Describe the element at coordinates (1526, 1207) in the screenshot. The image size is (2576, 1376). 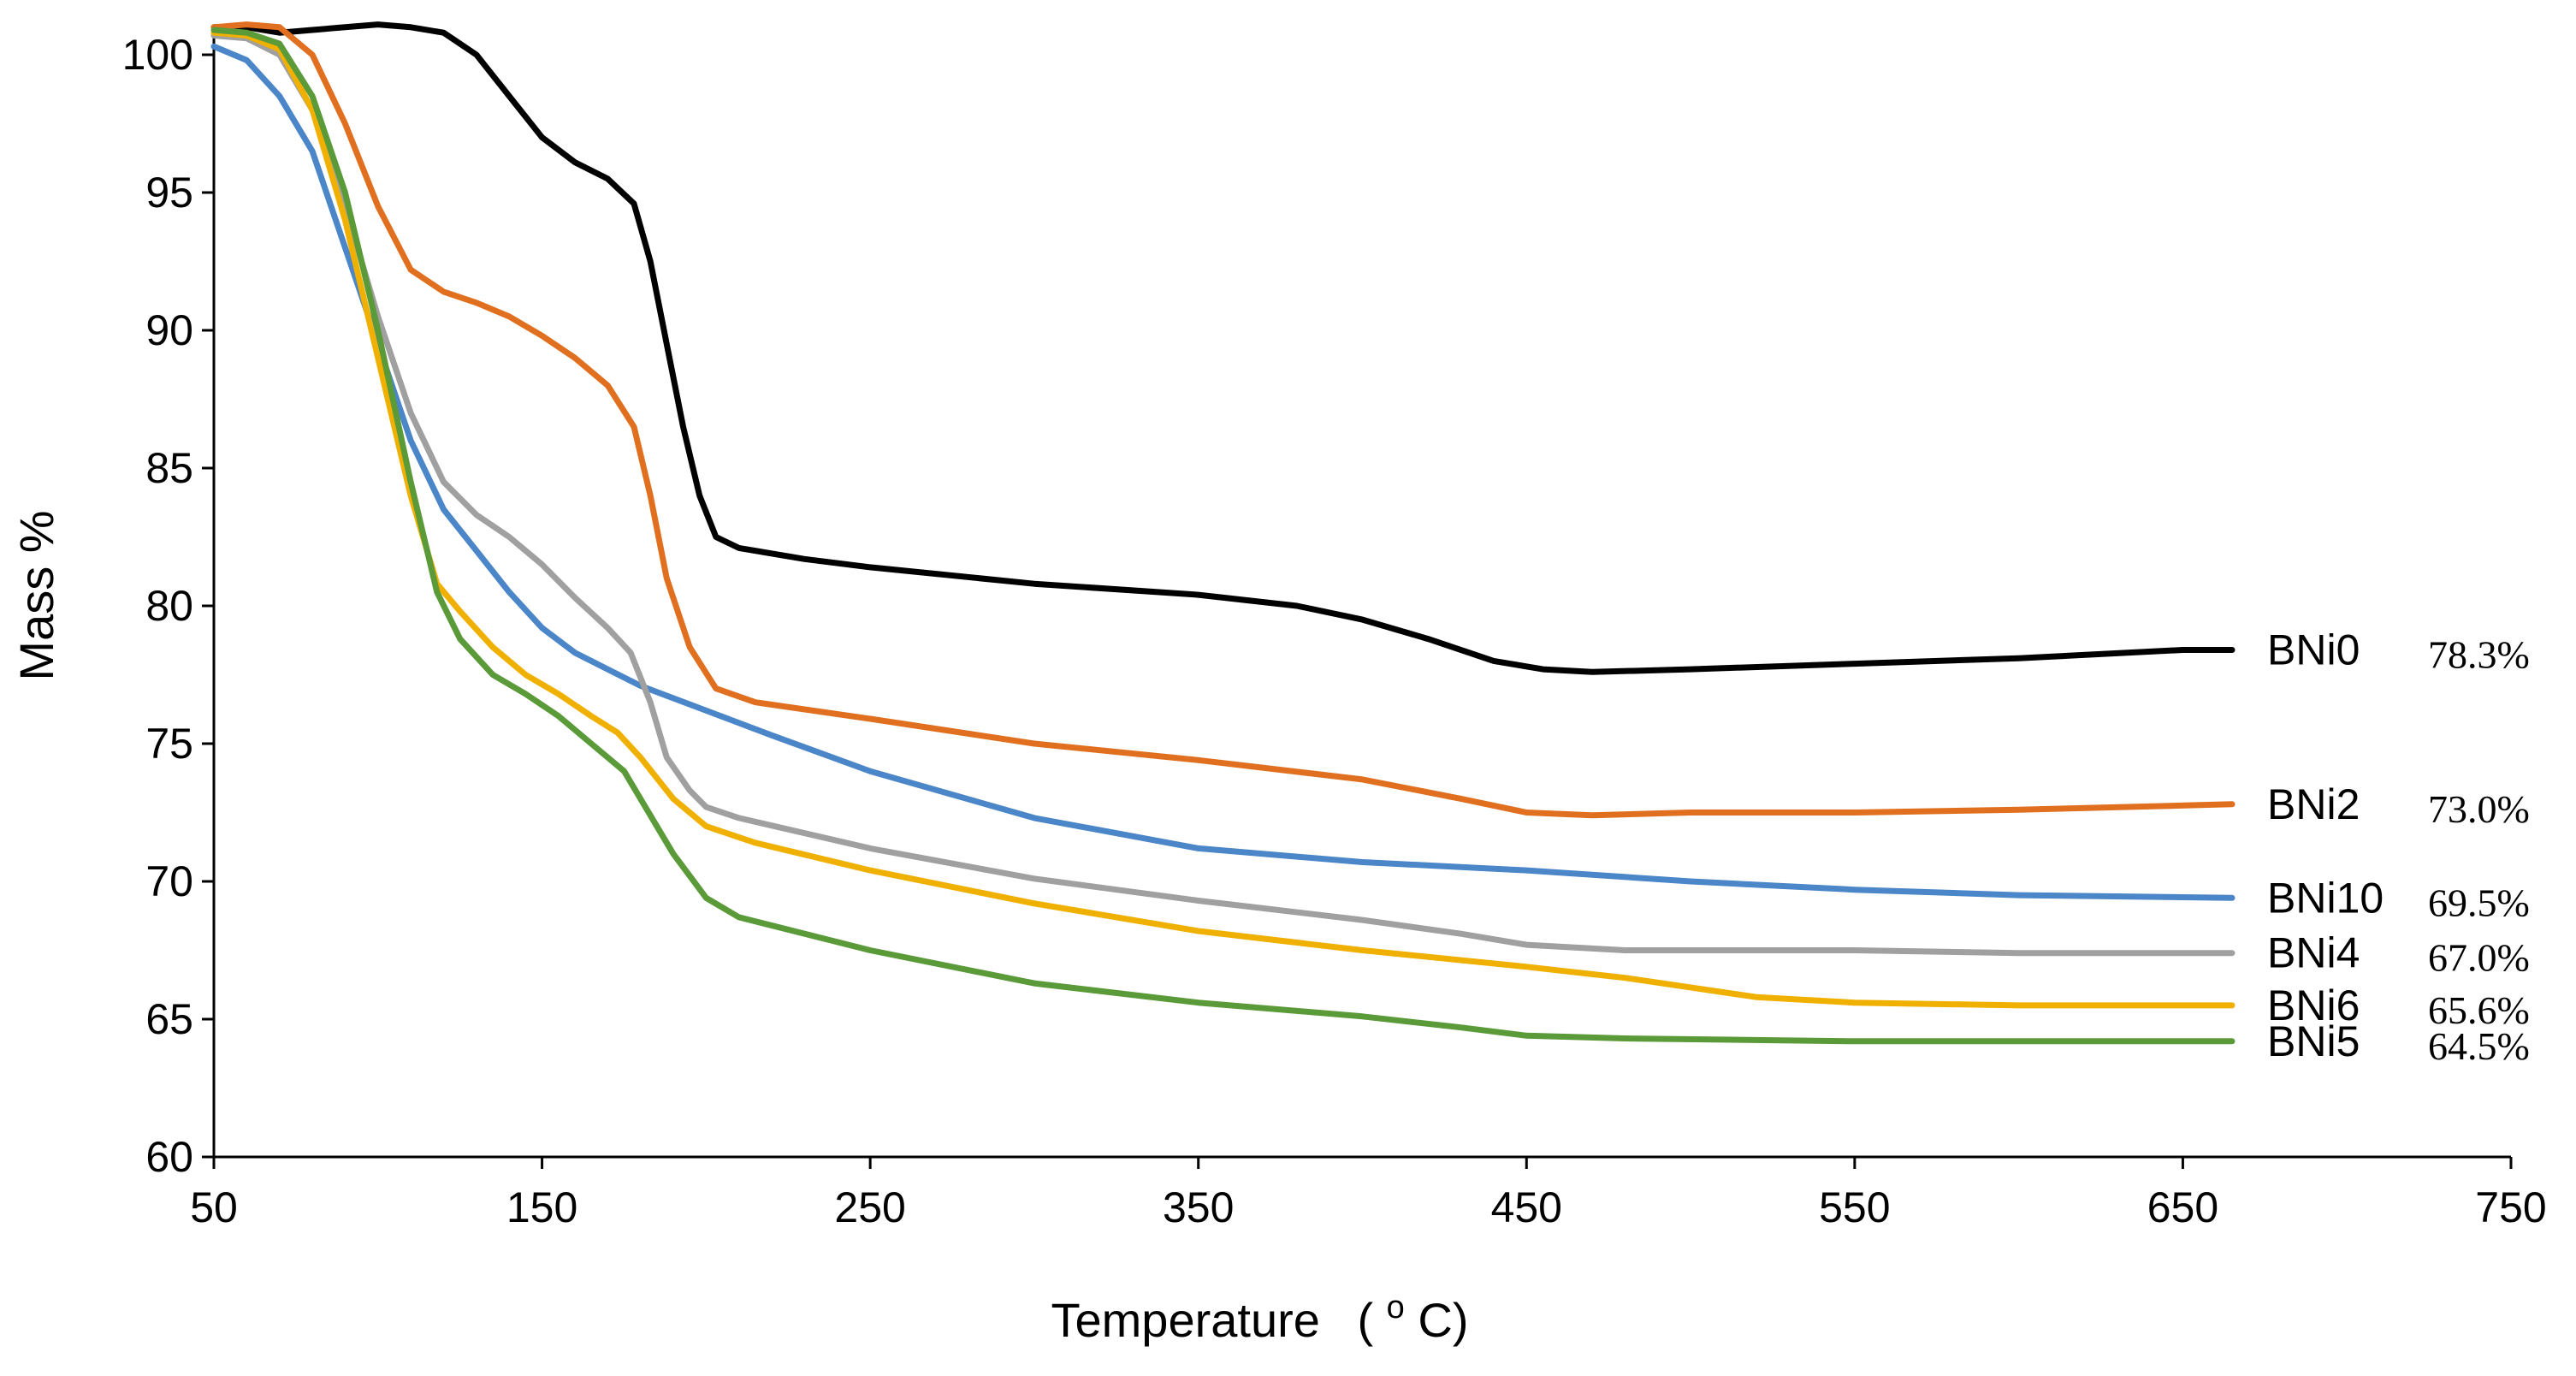
I see `x-tick-label: 450` at that location.